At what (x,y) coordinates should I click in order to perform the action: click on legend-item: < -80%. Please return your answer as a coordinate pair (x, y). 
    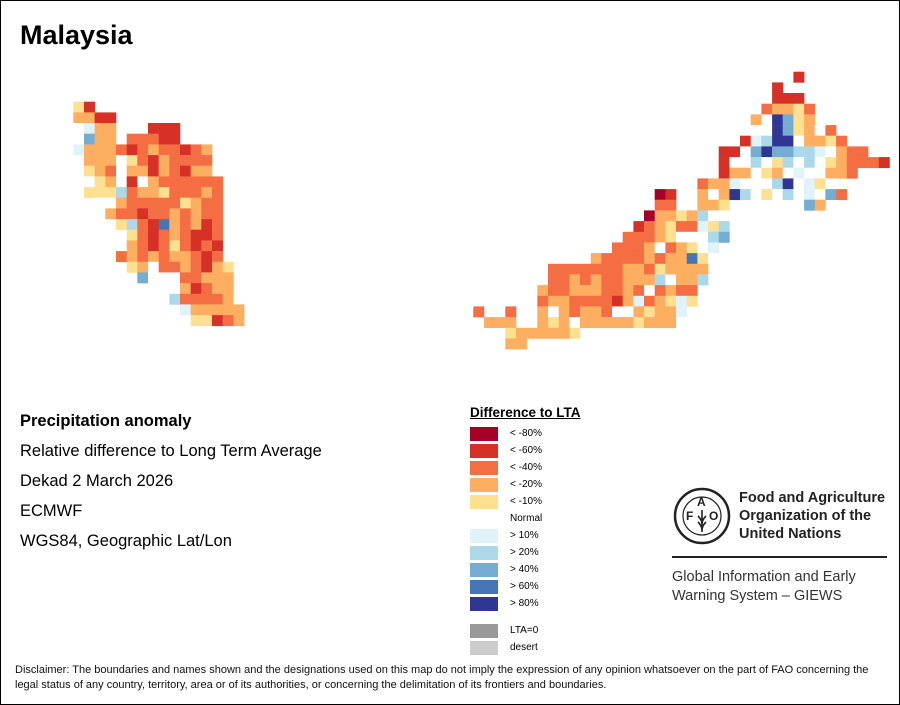
    Looking at the image, I should click on (525, 433).